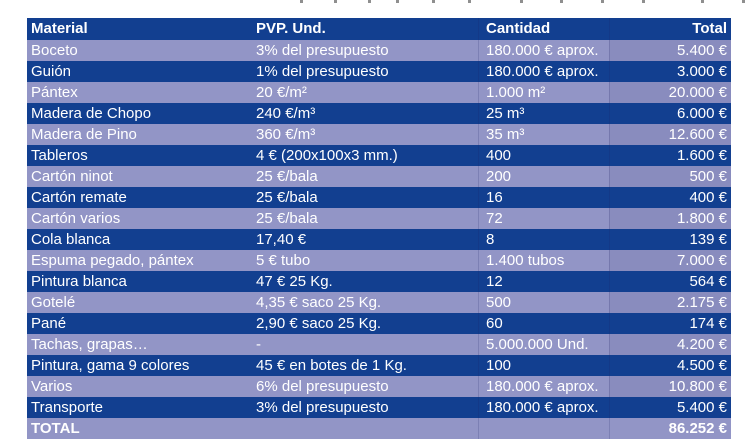  Describe the element at coordinates (543, 134) in the screenshot. I see `cell-cantidad: 35 m³` at that location.